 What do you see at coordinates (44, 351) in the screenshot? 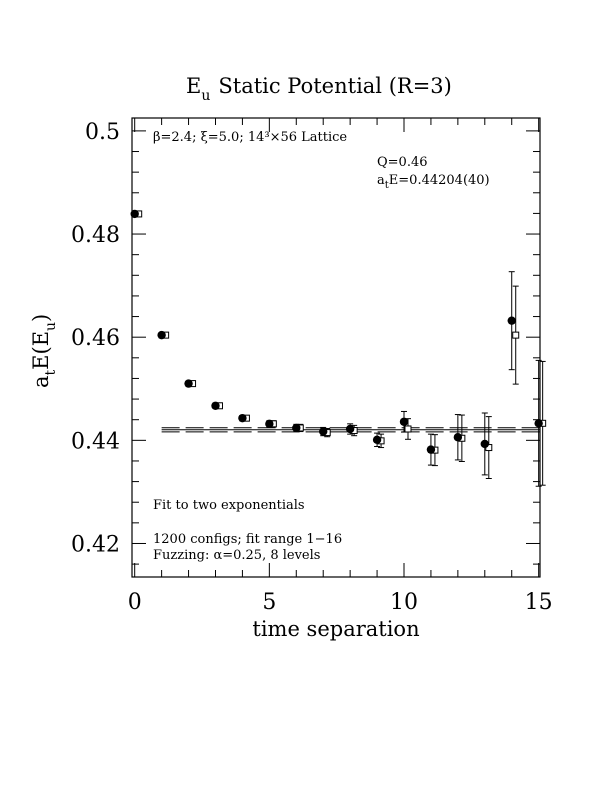
I see `y-axis-label: atE(Eu)` at bounding box center [44, 351].